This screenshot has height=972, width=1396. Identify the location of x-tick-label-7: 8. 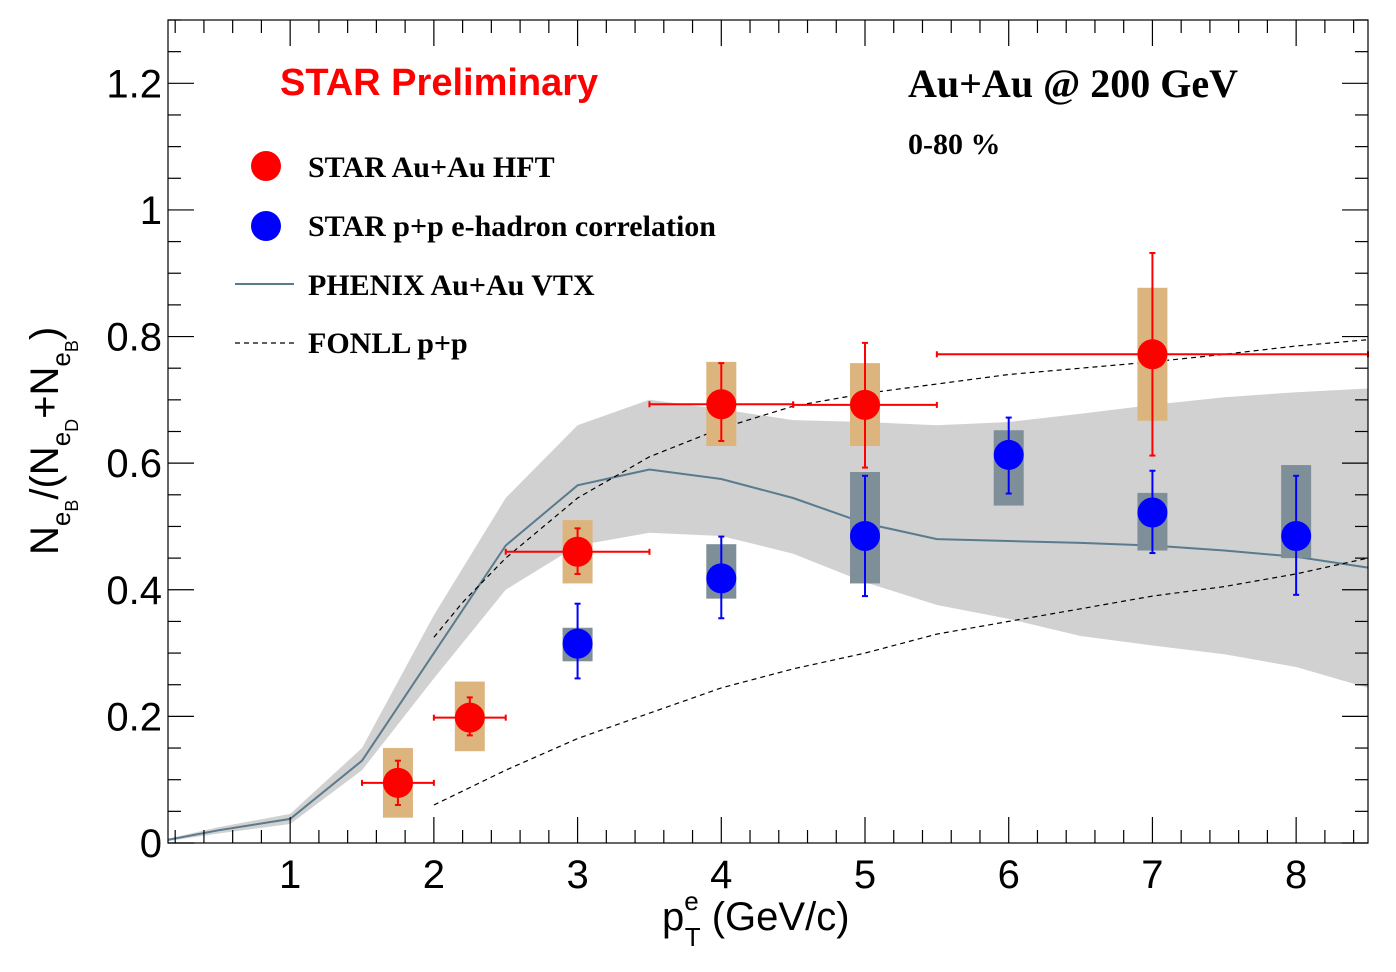
(1296, 875).